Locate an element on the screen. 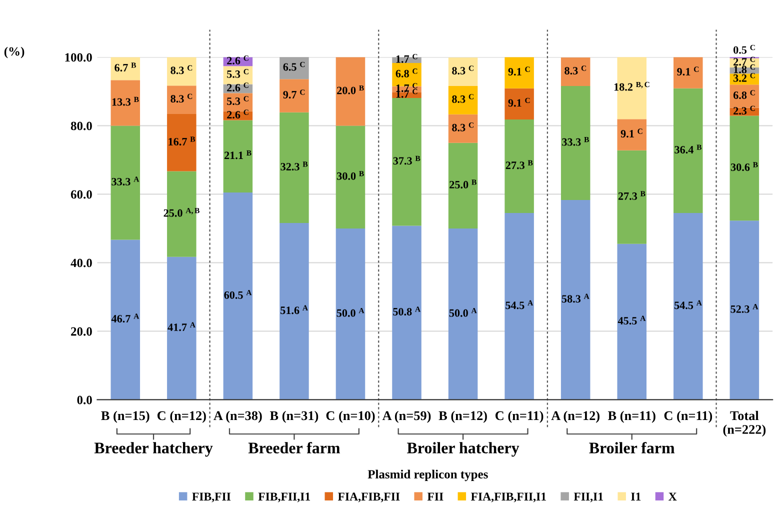 This screenshot has height=506, width=778. legend-label: X is located at coordinates (672, 496).